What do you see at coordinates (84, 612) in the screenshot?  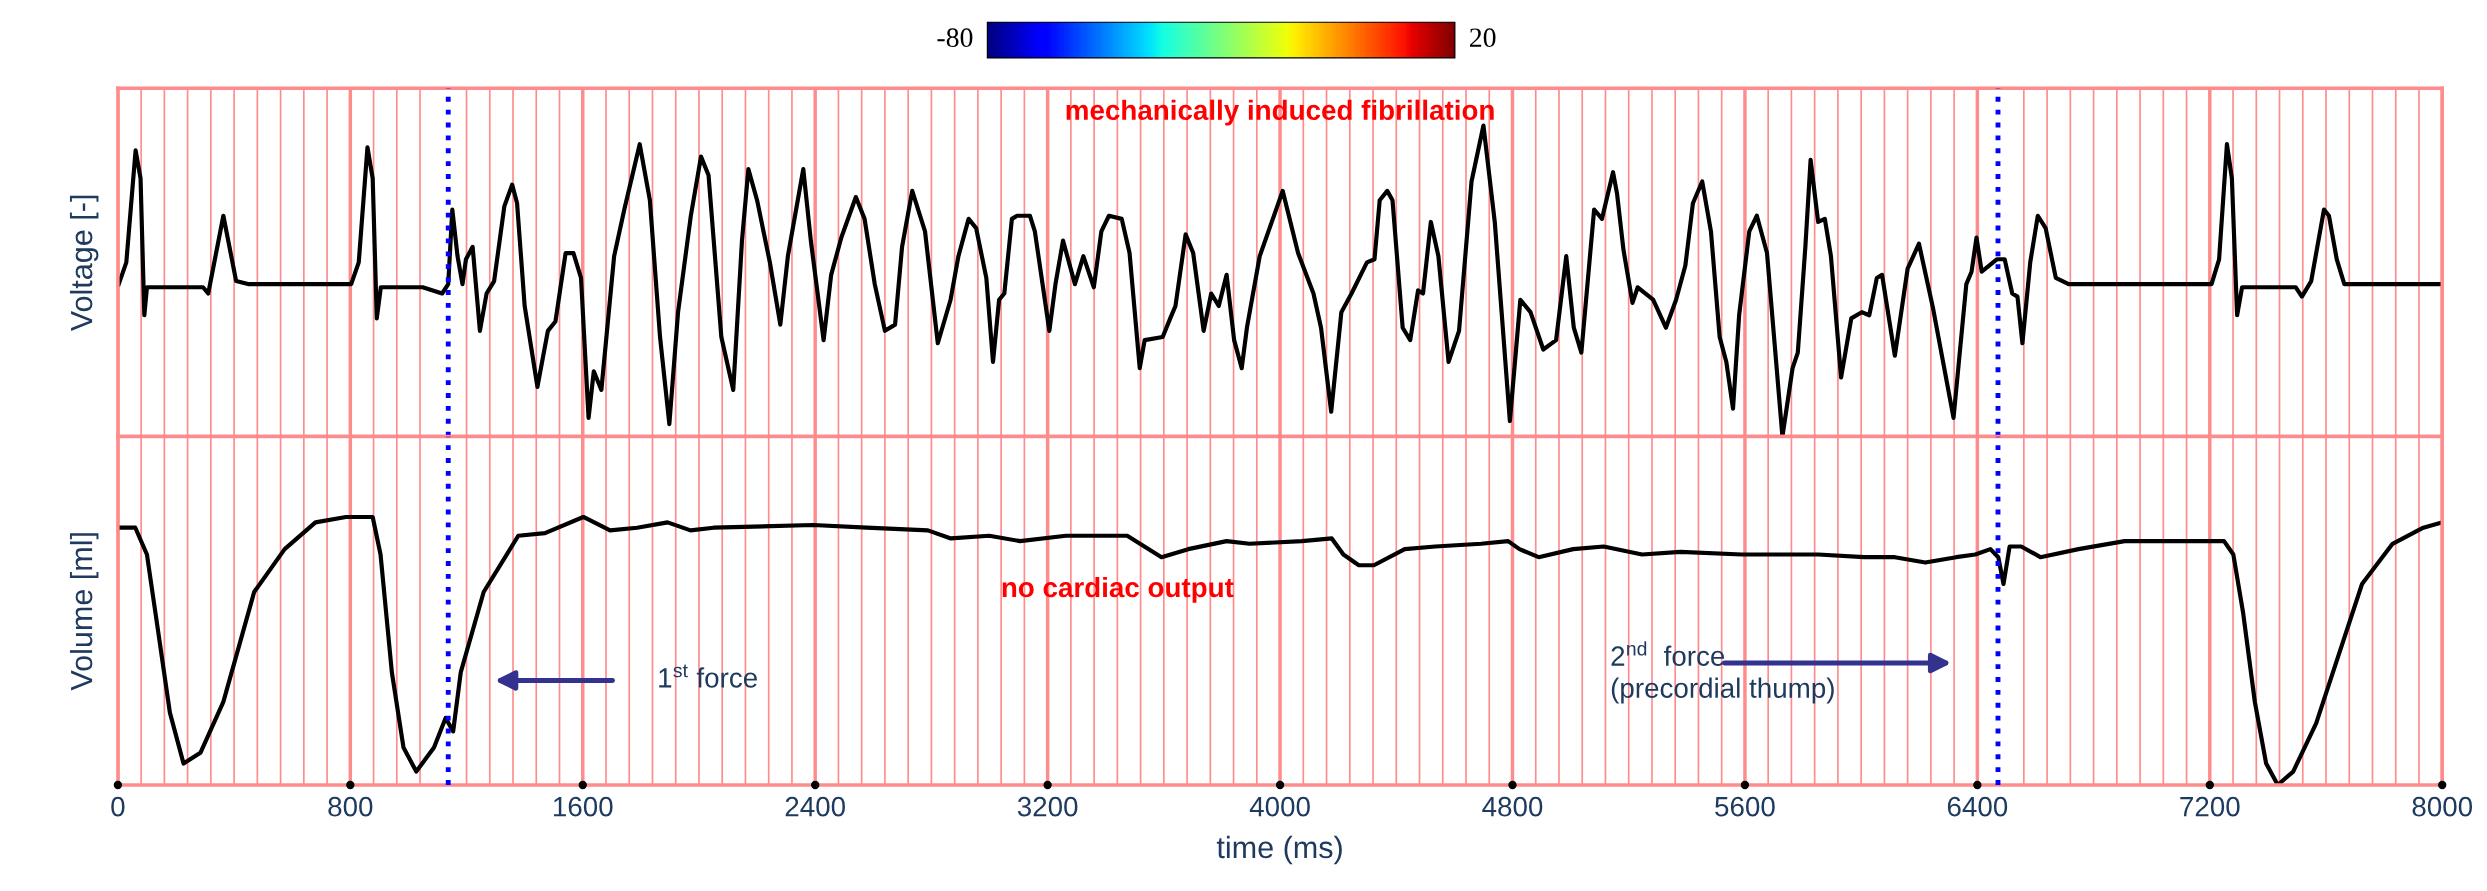 I see `y-axis-title: Volume [ml]` at bounding box center [84, 612].